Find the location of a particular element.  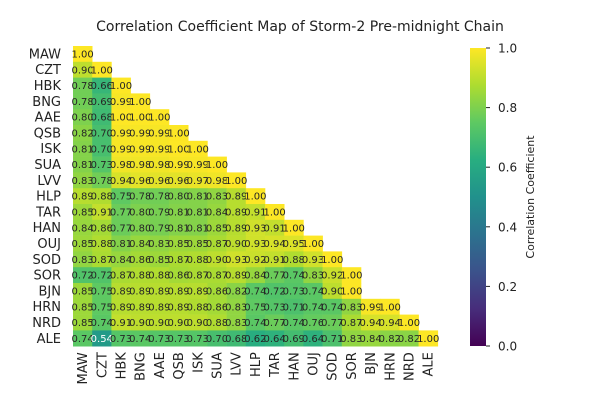

y-tick-label: CZT is located at coordinates (48, 70).